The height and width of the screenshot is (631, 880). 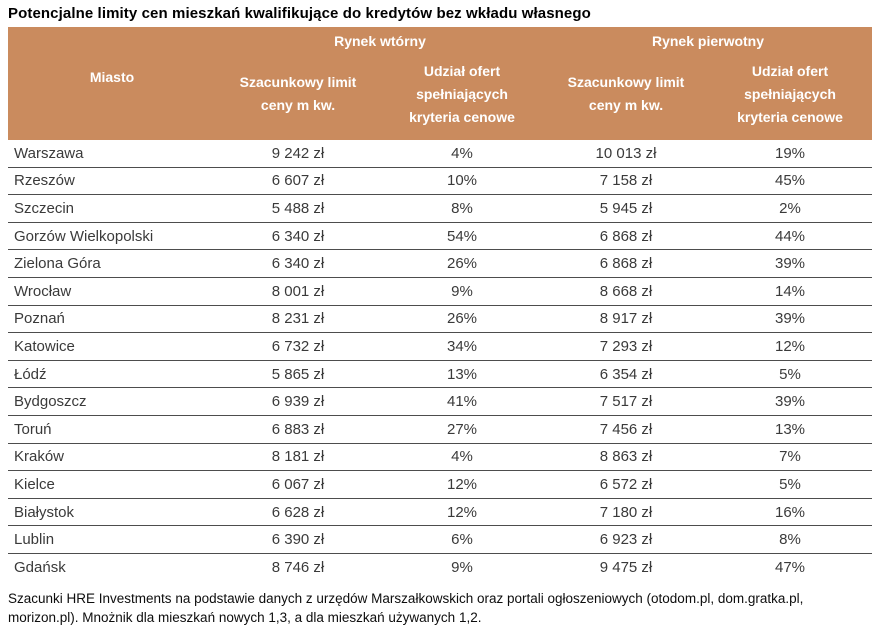 What do you see at coordinates (790, 236) in the screenshot?
I see `value-cell: 44%` at bounding box center [790, 236].